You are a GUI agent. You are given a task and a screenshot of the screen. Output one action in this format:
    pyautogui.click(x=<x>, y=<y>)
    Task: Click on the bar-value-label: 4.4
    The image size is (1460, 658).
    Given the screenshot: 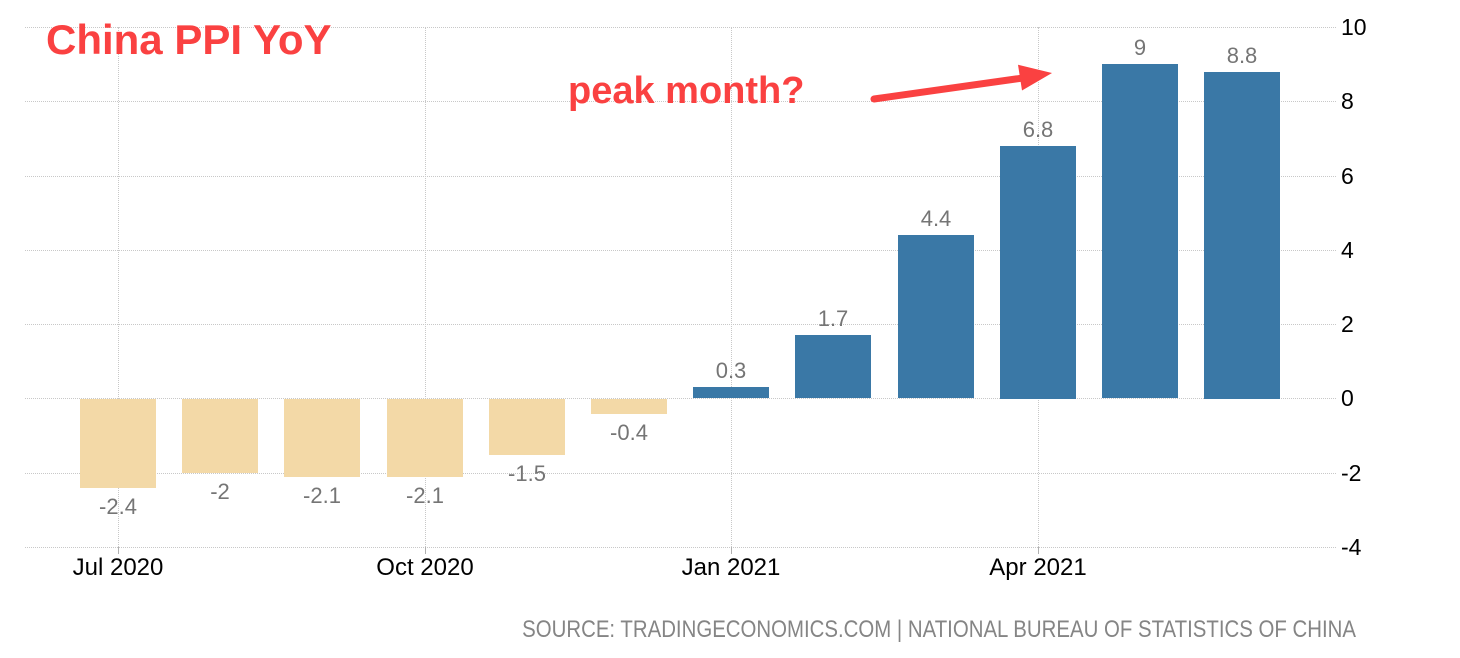 What is the action you would take?
    pyautogui.click(x=936, y=218)
    